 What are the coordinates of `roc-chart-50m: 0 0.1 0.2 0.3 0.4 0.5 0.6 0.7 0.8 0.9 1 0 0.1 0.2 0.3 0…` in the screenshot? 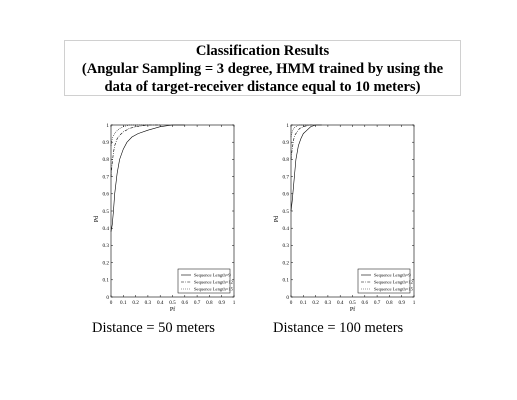 It's located at (165, 218).